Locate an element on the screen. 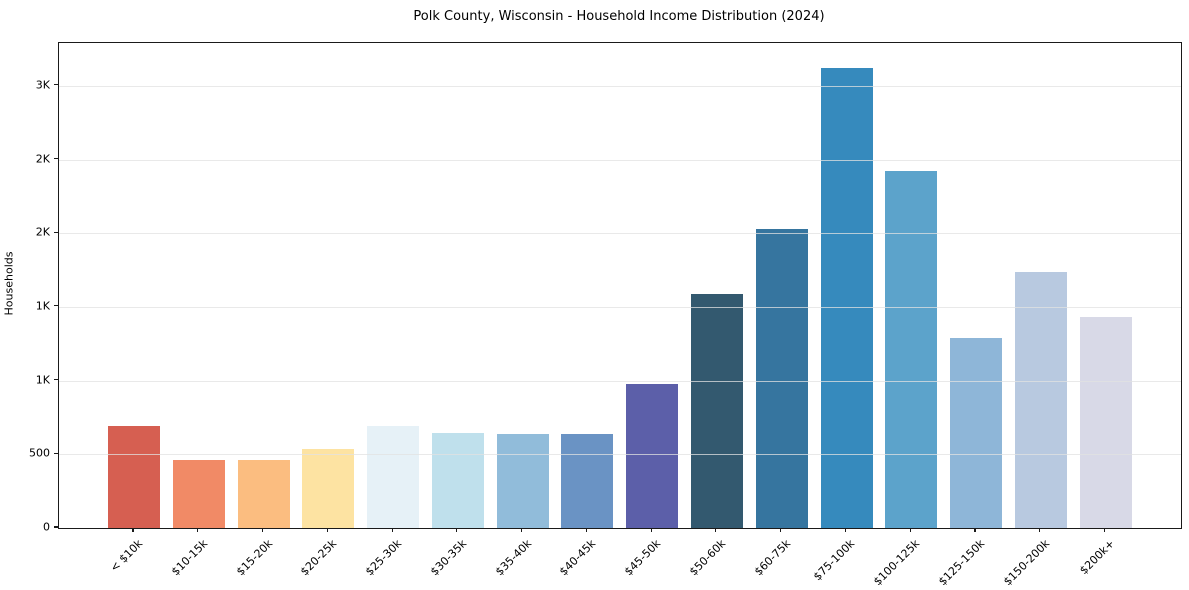 This screenshot has width=1189, height=590. bar-$100-125k is located at coordinates (911, 349).